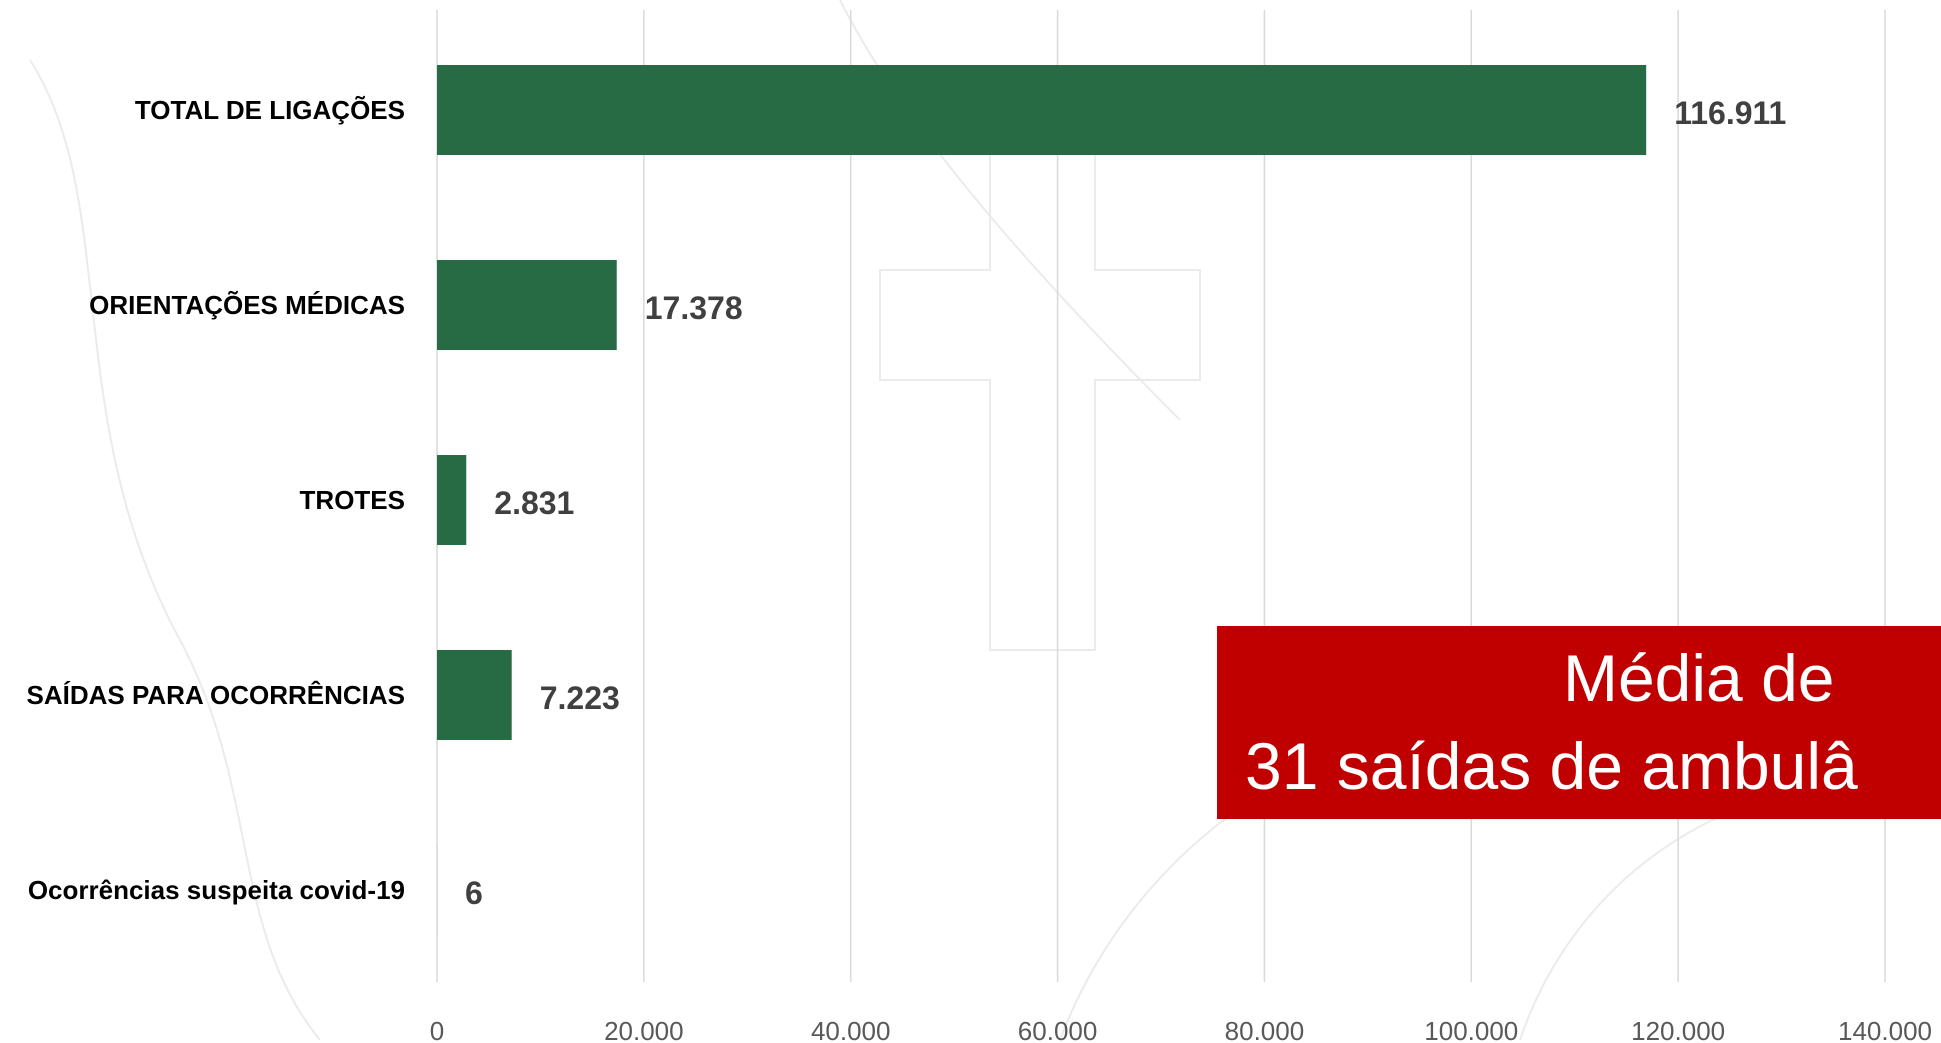 The image size is (1941, 1043). What do you see at coordinates (1265, 1029) in the screenshot?
I see `x-tick-label-4: 80.000` at bounding box center [1265, 1029].